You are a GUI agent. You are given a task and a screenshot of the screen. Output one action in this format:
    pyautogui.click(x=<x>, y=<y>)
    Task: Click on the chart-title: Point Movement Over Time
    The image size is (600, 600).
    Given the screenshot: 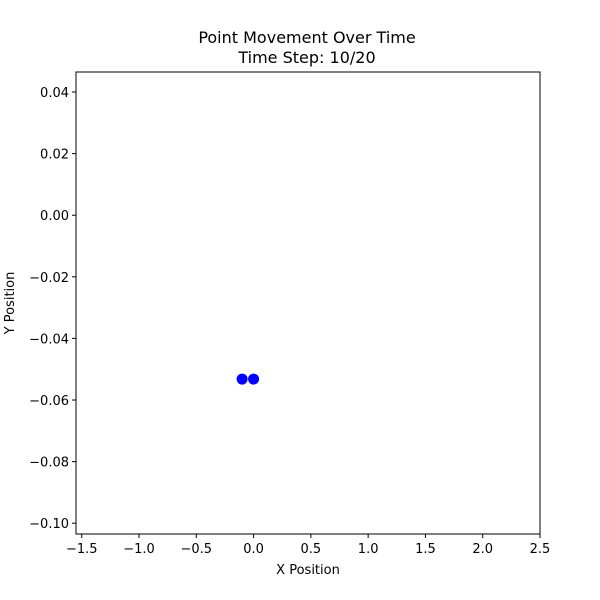 What is the action you would take?
    pyautogui.click(x=306, y=37)
    